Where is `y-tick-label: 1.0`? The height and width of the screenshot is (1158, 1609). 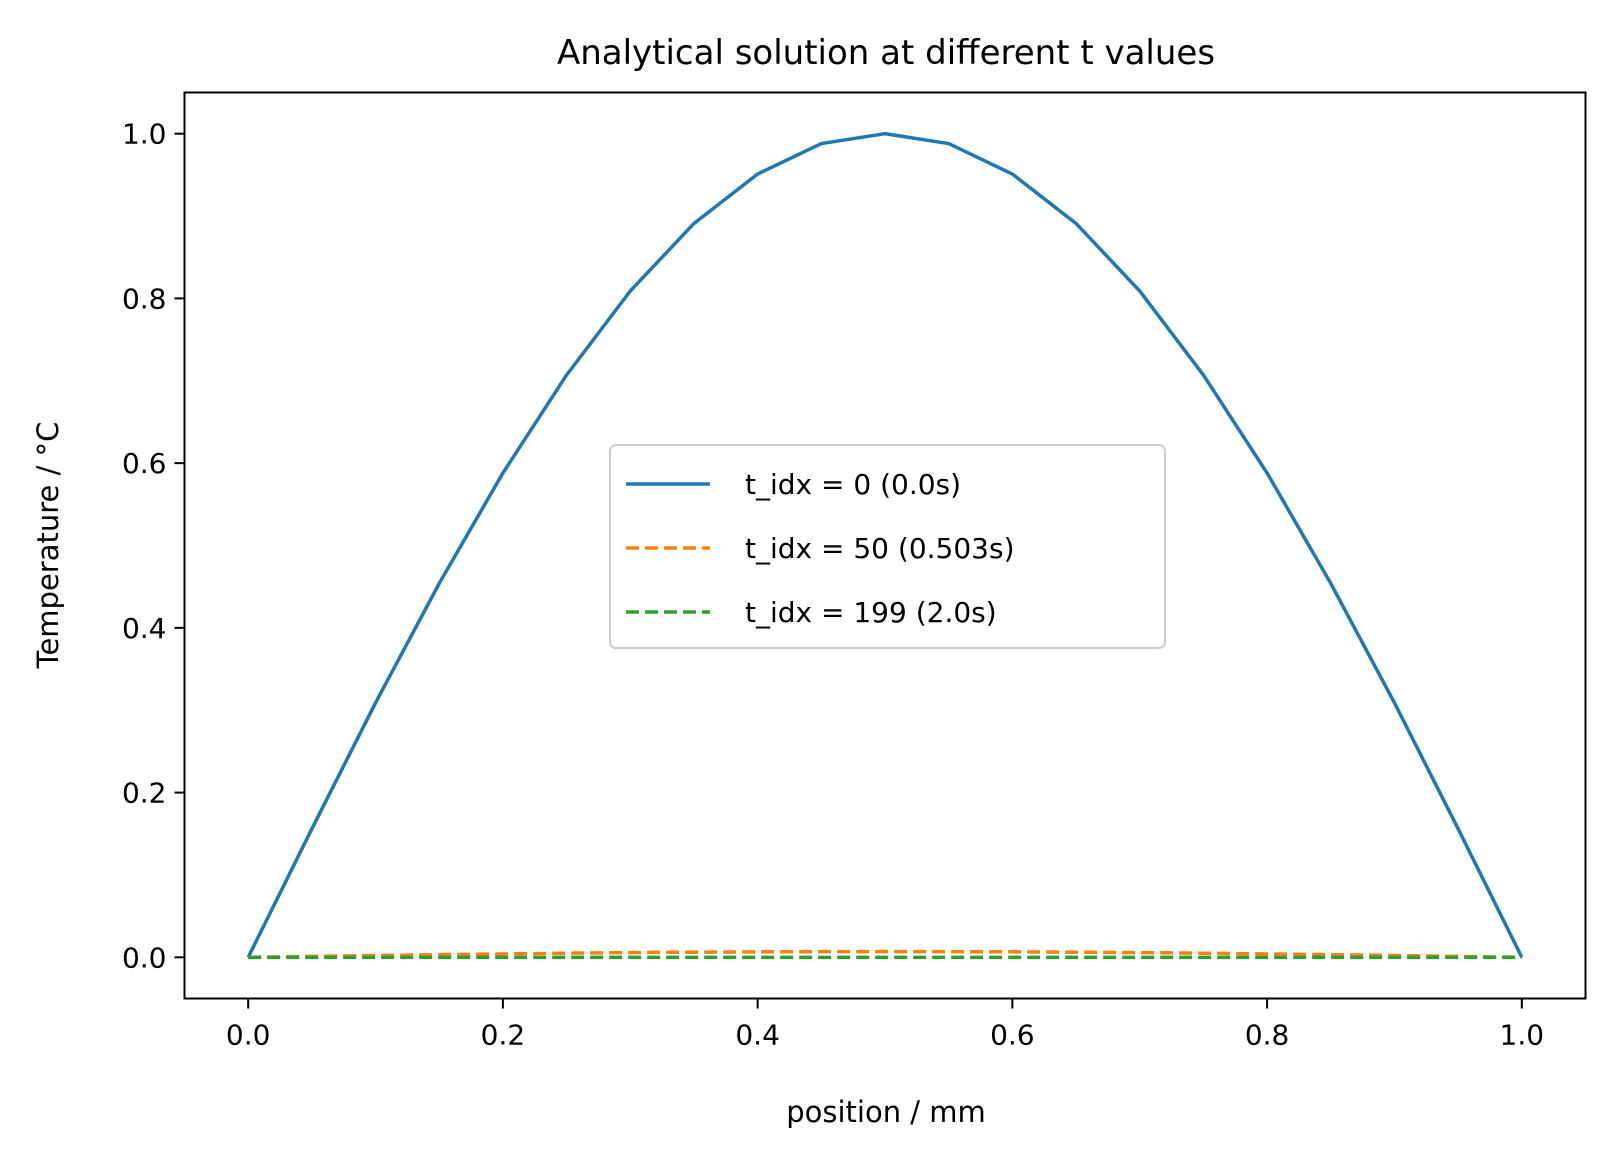 y-tick-label: 1.0 is located at coordinates (144, 134).